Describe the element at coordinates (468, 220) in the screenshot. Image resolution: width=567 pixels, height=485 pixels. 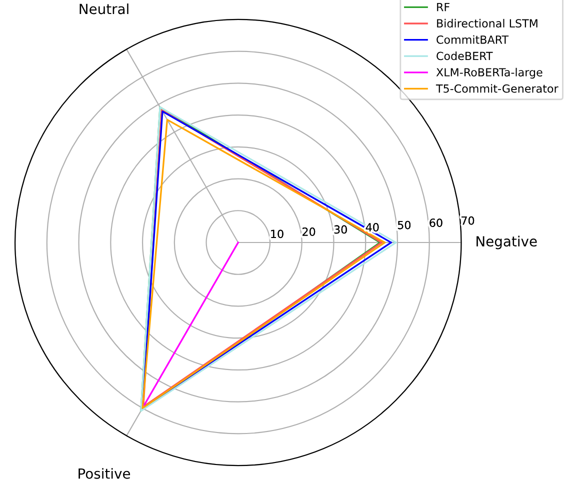
I see `y-tick-label: 70` at that location.